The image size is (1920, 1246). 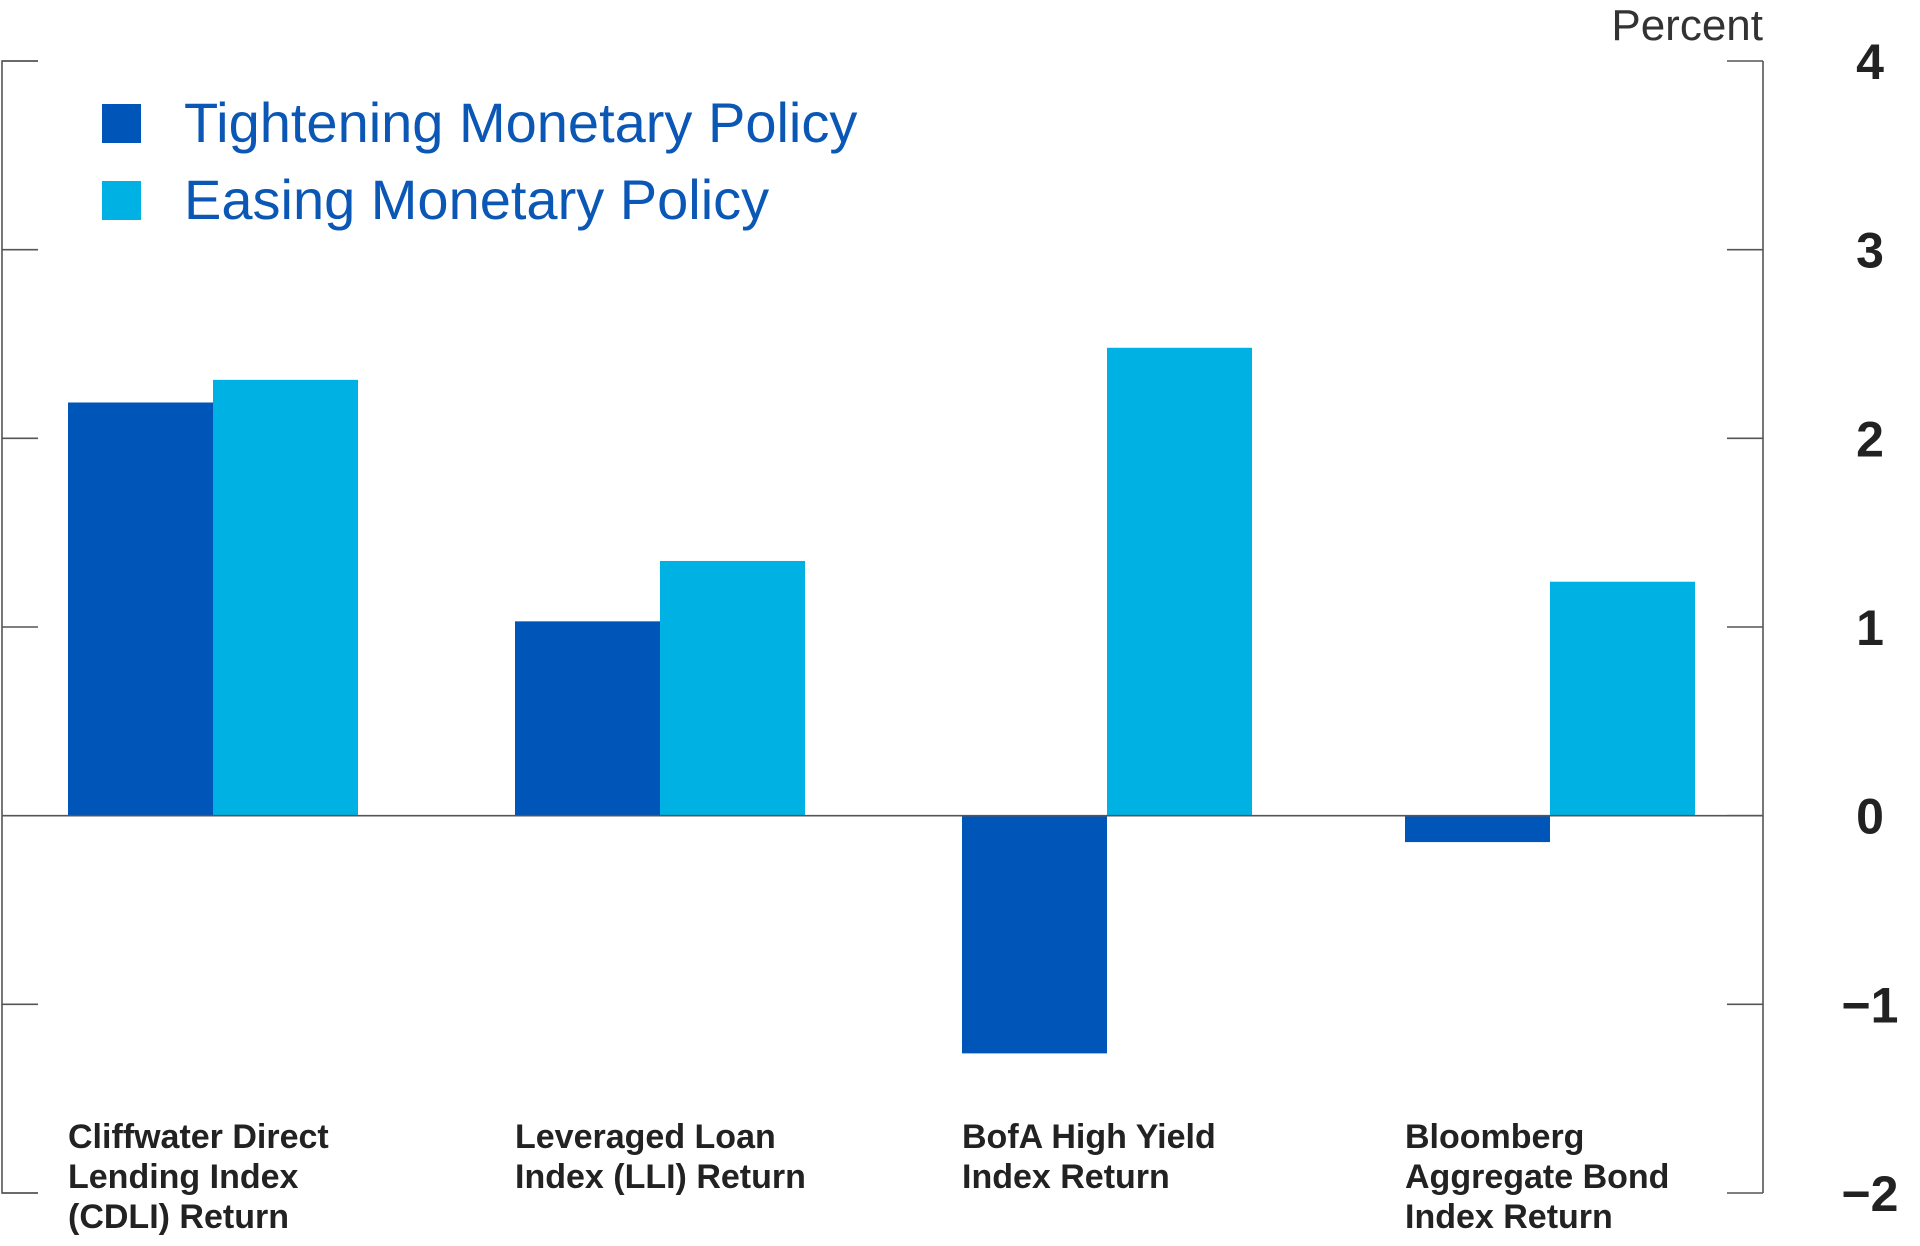 What do you see at coordinates (1870, 251) in the screenshot?
I see `y-tick-label: 3` at bounding box center [1870, 251].